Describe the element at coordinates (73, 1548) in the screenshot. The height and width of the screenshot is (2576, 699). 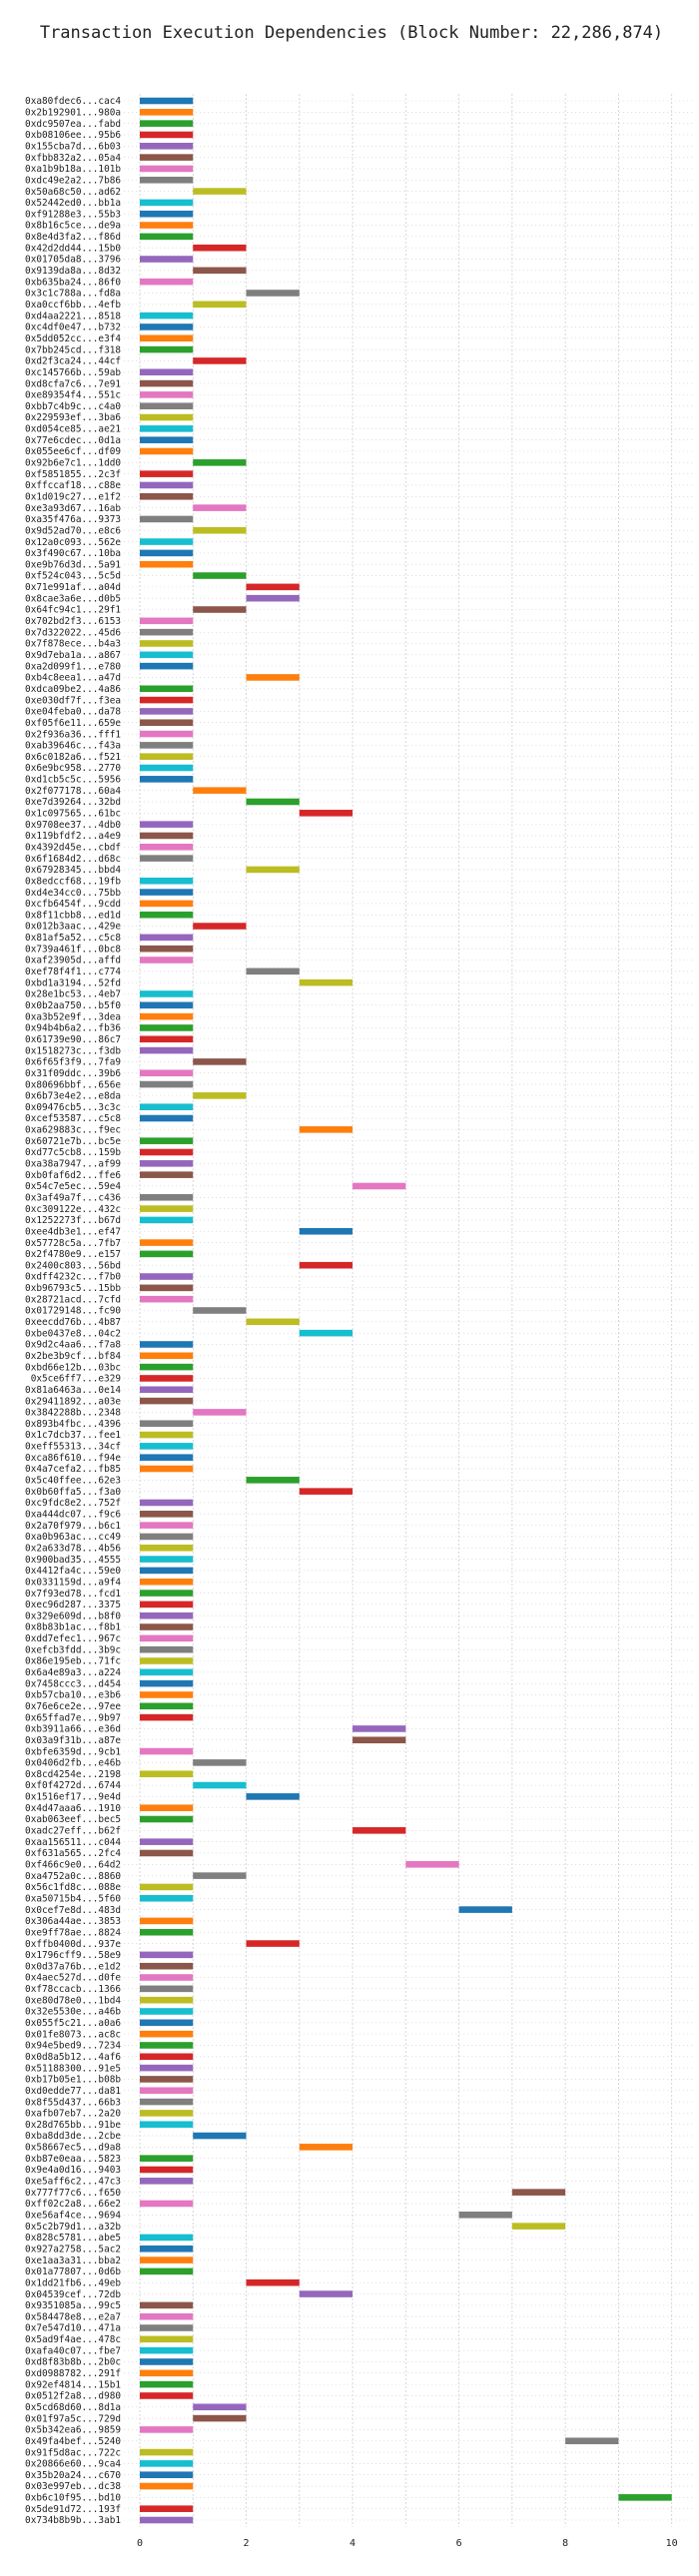
I see `y-tick-label: 0x2a633d78...4b56` at that location.